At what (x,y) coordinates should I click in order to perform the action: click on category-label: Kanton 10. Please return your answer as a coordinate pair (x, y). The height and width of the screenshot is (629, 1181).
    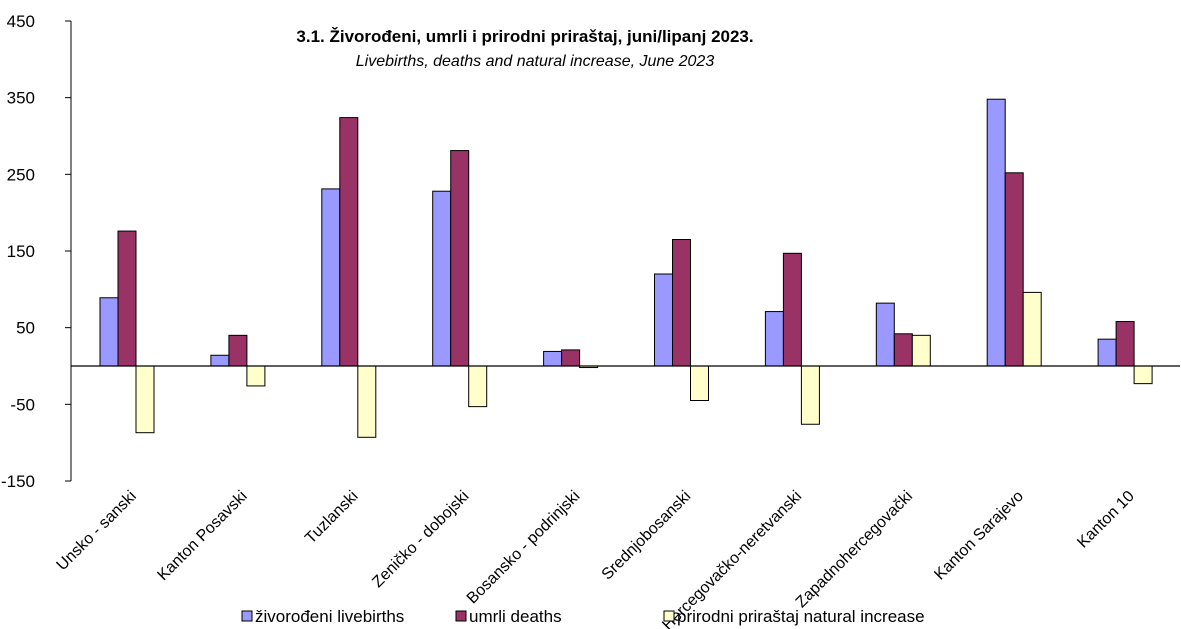
    Looking at the image, I should click on (1106, 520).